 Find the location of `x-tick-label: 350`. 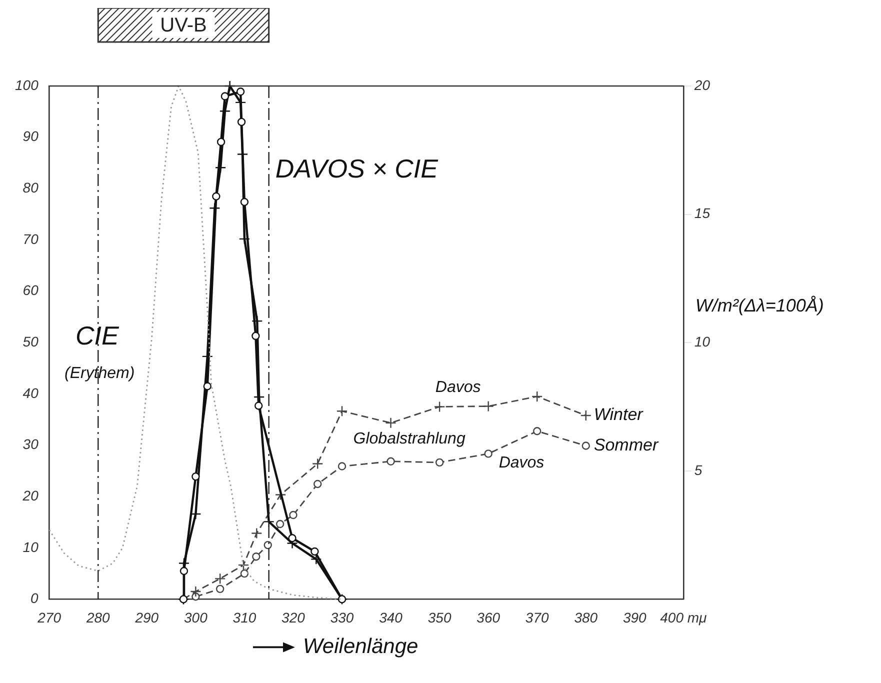

x-tick-label: 350 is located at coordinates (440, 617).